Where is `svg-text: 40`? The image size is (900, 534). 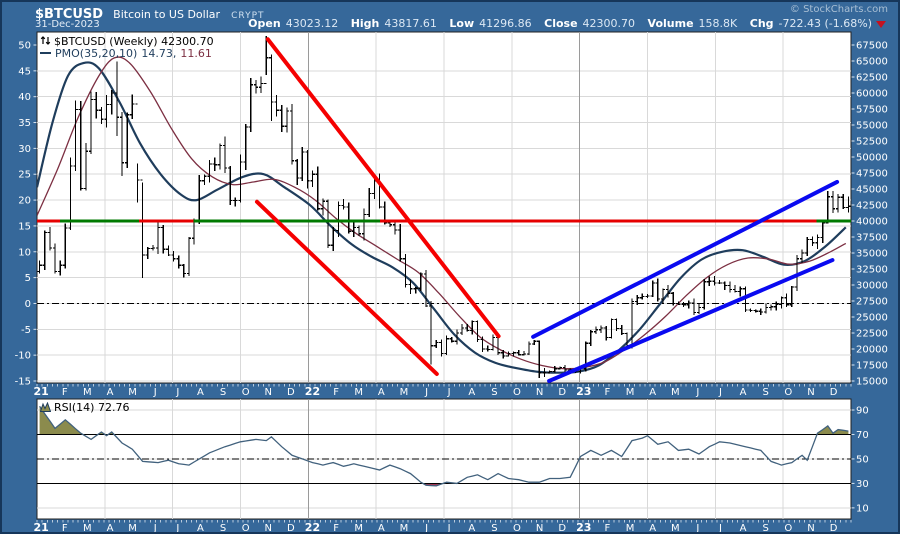 svg-text: 40 is located at coordinates (24, 97).